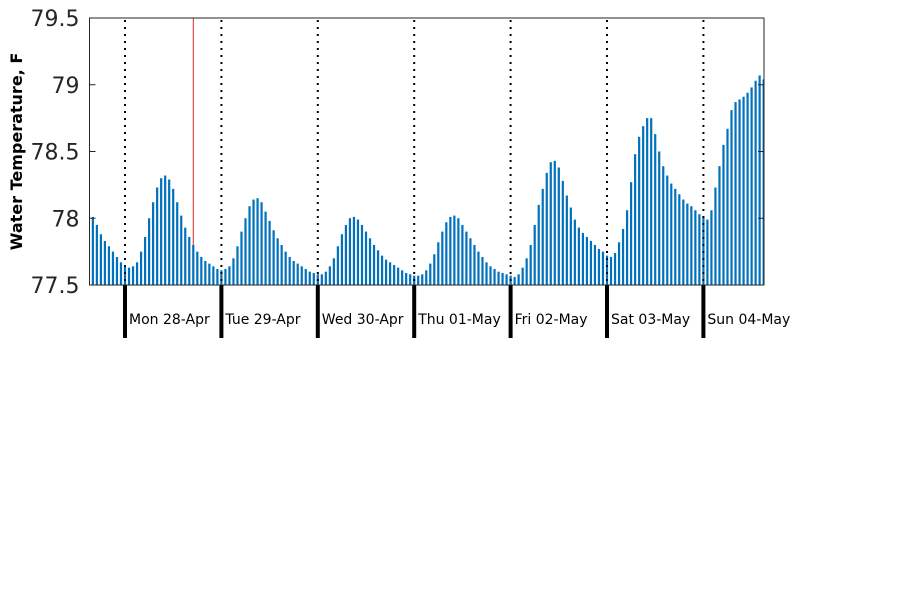  What do you see at coordinates (55, 286) in the screenshot?
I see `y-tick-label: 77.5` at bounding box center [55, 286].